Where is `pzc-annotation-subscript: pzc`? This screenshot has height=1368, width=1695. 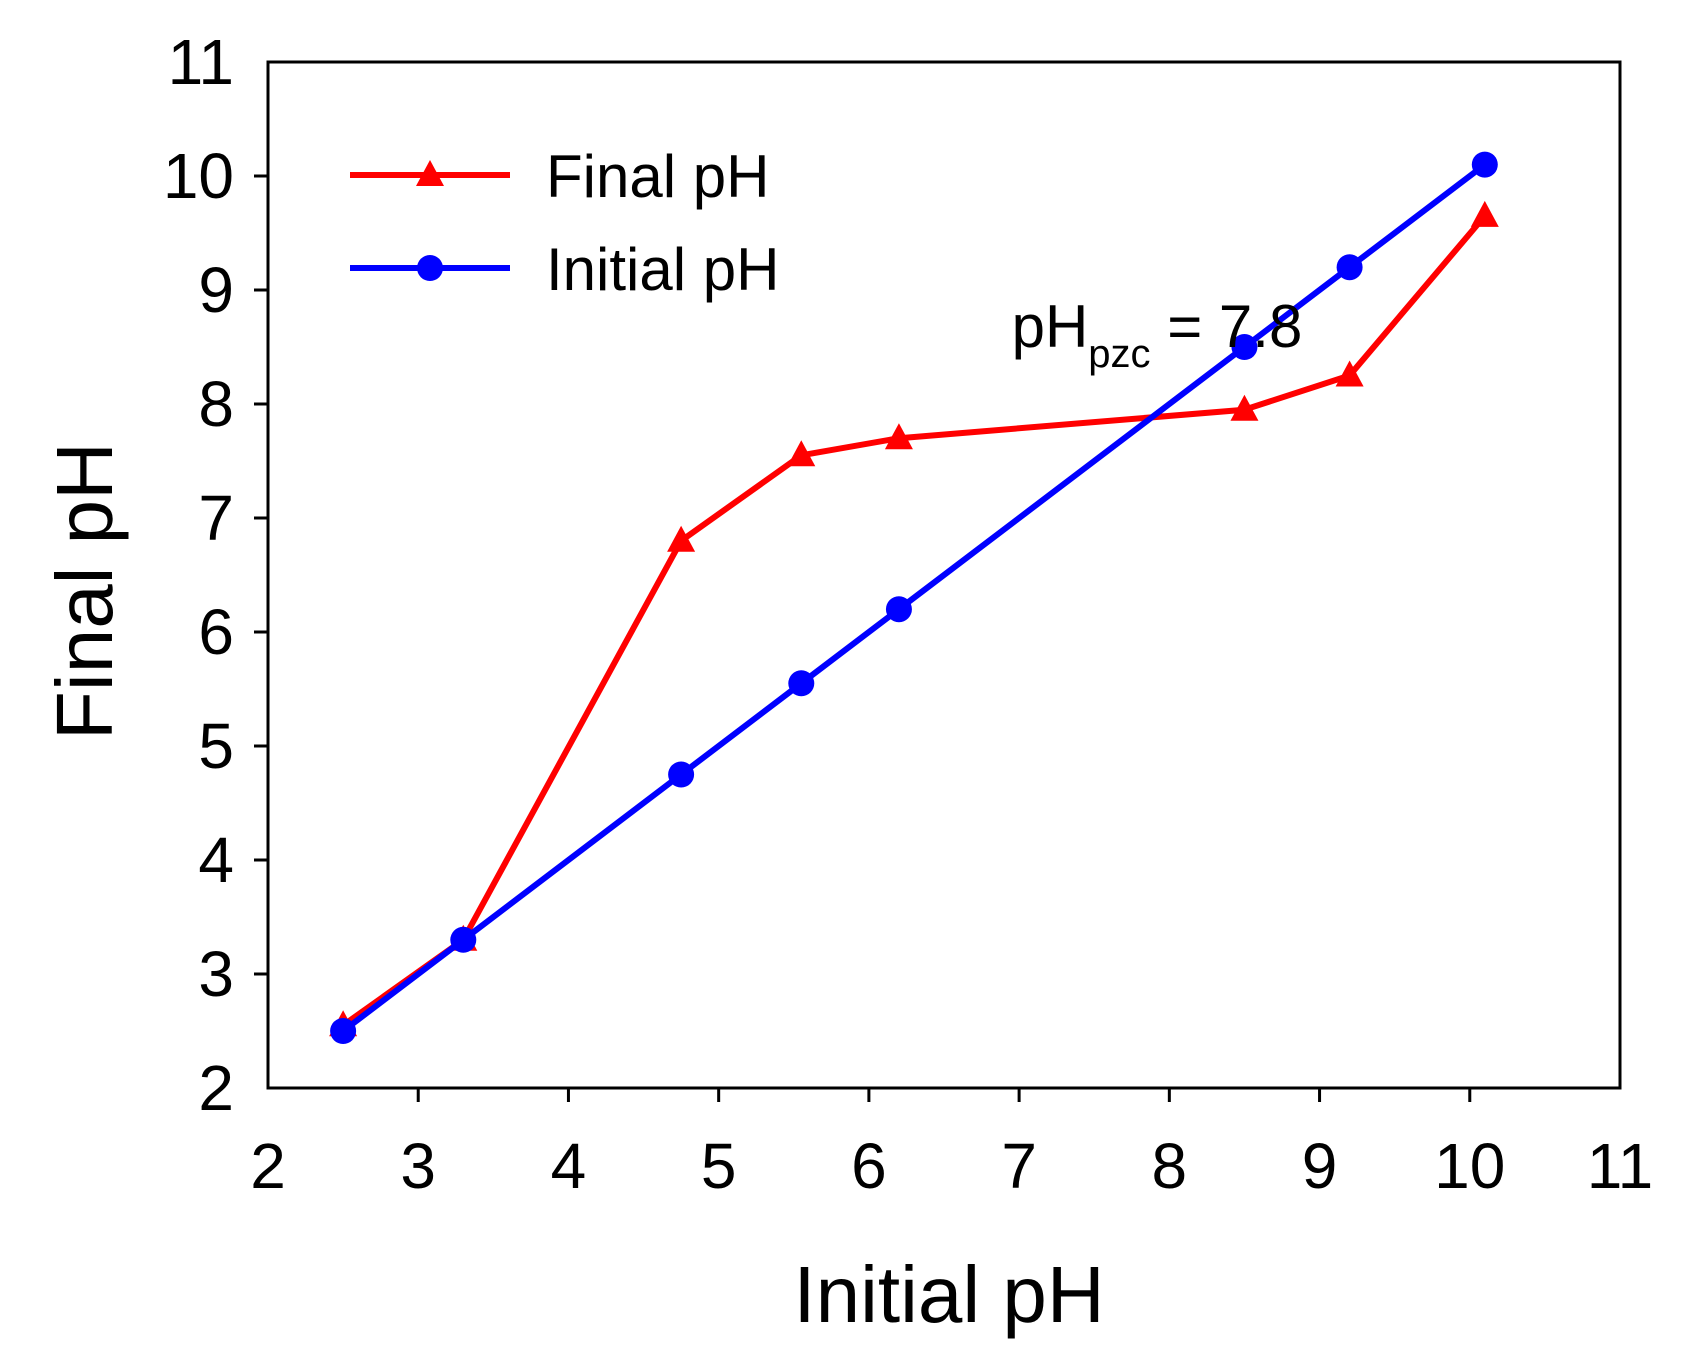 pzc-annotation-subscript: pzc is located at coordinates (1119, 354).